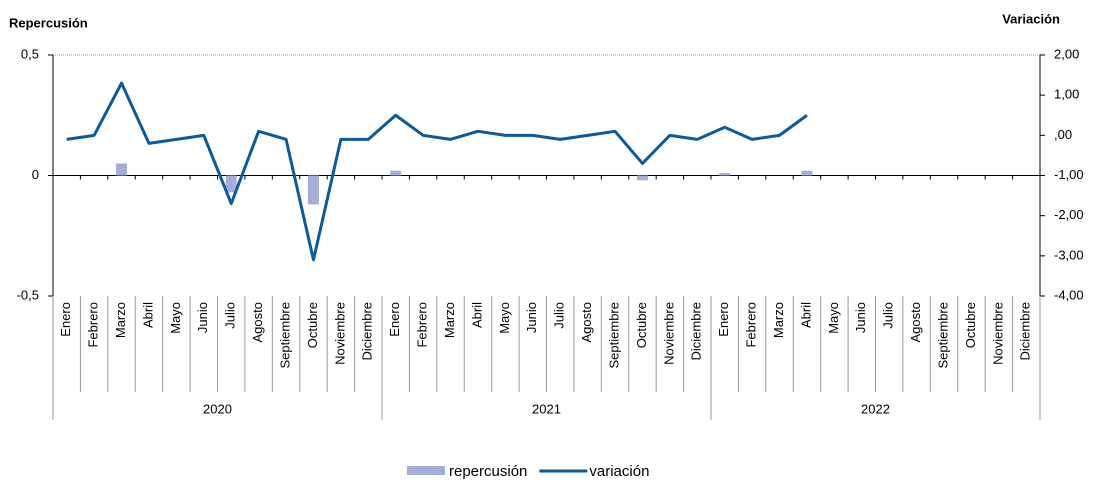 This screenshot has height=483, width=1094. What do you see at coordinates (1066, 53) in the screenshot?
I see `y2-tick-label: 2,00` at bounding box center [1066, 53].